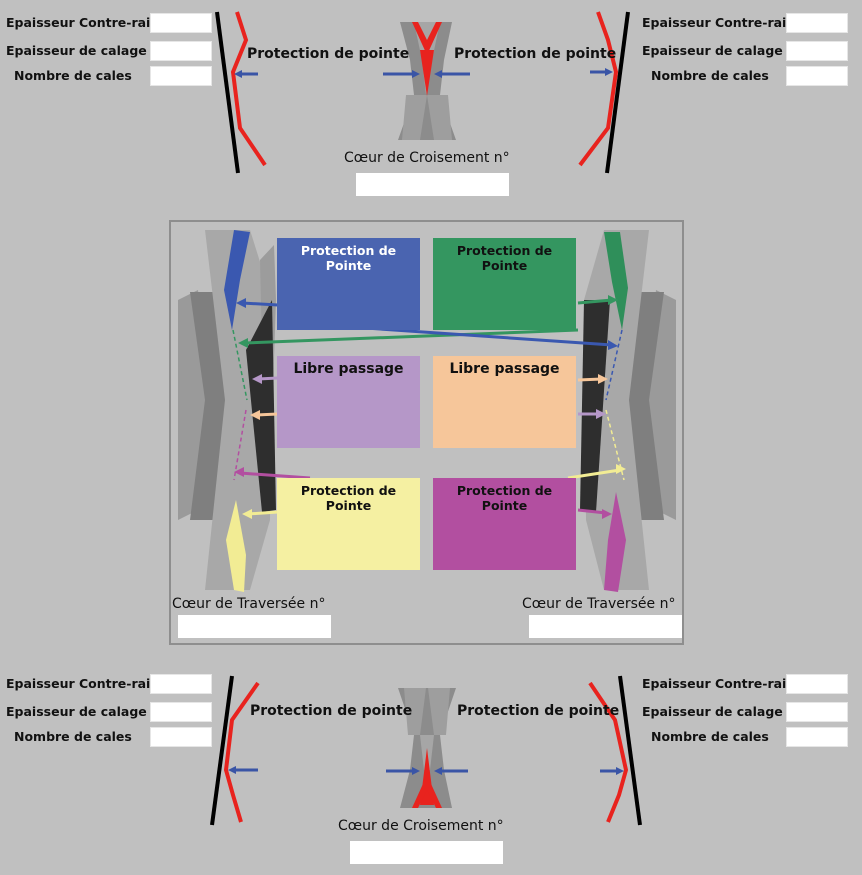 The width and height of the screenshot is (862, 875). What do you see at coordinates (237, 280) in the screenshot?
I see `left-blue-wedge` at bounding box center [237, 280].